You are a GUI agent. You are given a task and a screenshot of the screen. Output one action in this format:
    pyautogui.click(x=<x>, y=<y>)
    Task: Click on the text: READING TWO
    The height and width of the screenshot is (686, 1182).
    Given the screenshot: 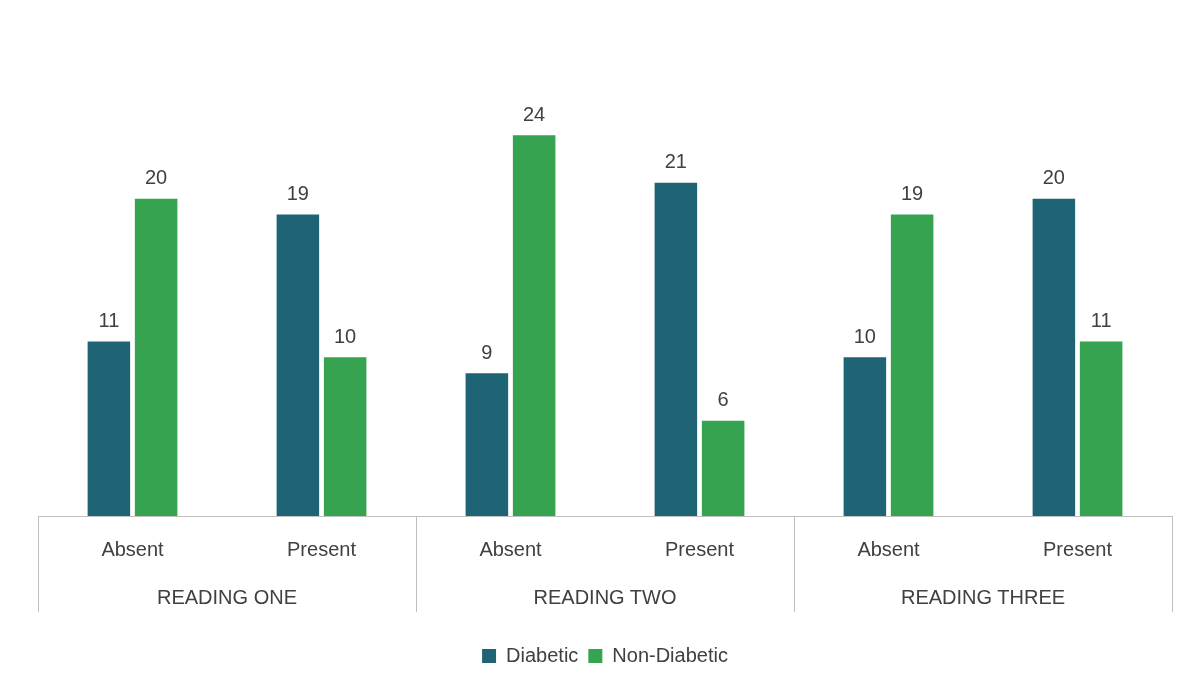 What is the action you would take?
    pyautogui.click(x=605, y=596)
    